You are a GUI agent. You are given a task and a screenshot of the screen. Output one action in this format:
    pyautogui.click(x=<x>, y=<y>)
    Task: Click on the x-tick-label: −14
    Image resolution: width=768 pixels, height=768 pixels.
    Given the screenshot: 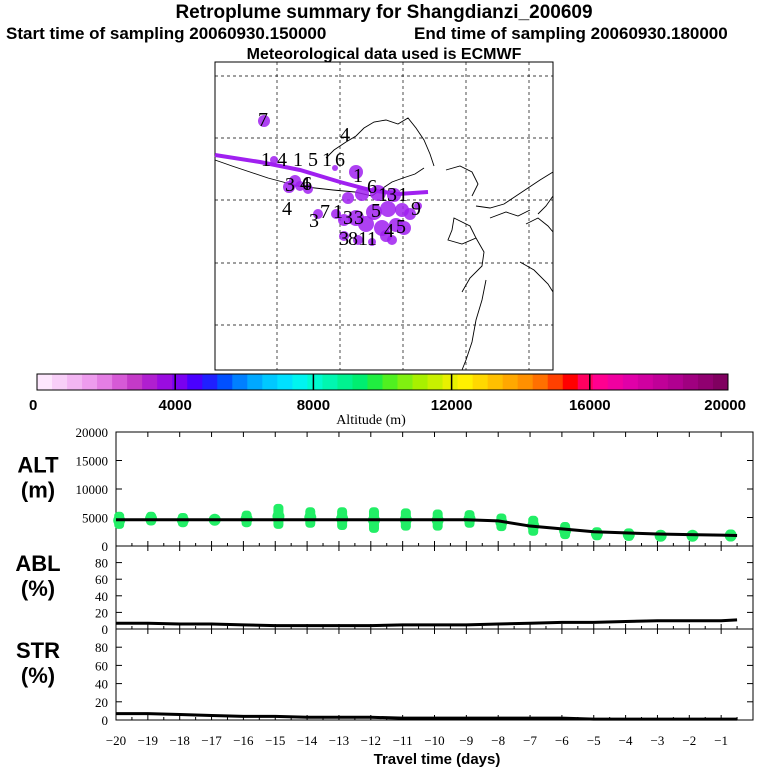 What is the action you would take?
    pyautogui.click(x=307, y=740)
    